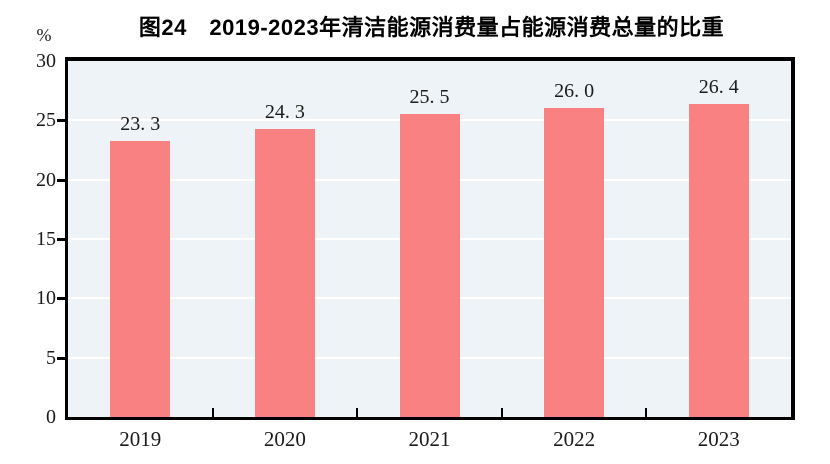  What do you see at coordinates (140, 278) in the screenshot?
I see `bar-2019` at bounding box center [140, 278].